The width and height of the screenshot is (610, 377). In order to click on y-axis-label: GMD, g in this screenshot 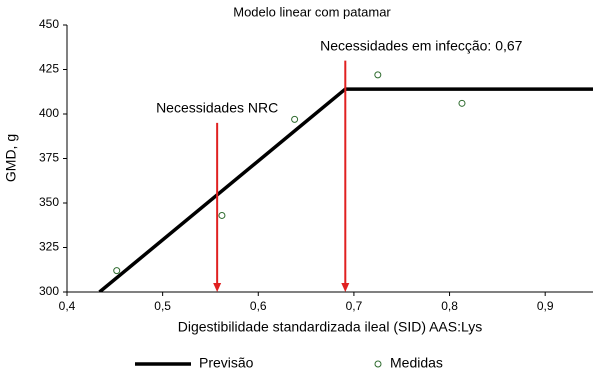, I will do `click(11, 158)`.